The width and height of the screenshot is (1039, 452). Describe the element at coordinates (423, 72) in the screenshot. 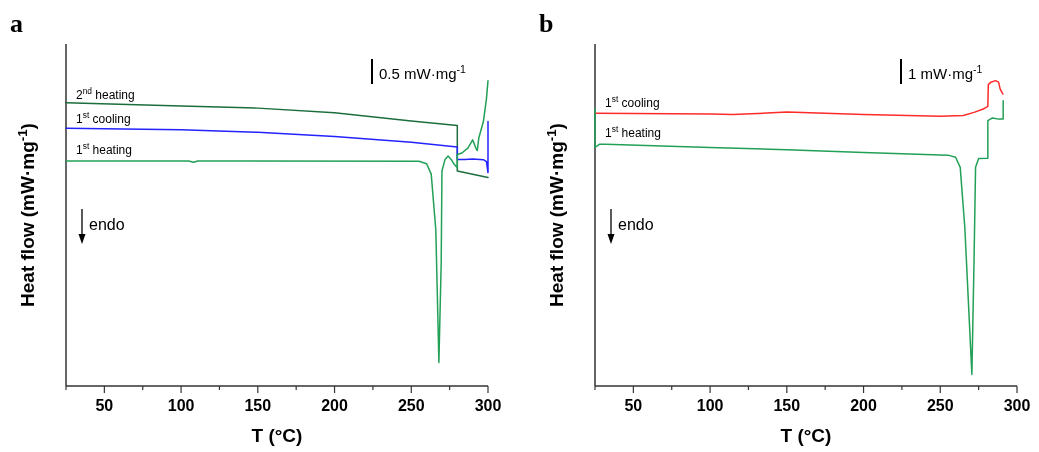

I see `annotation: 0.5 mW·mg$^{-1}$` at that location.